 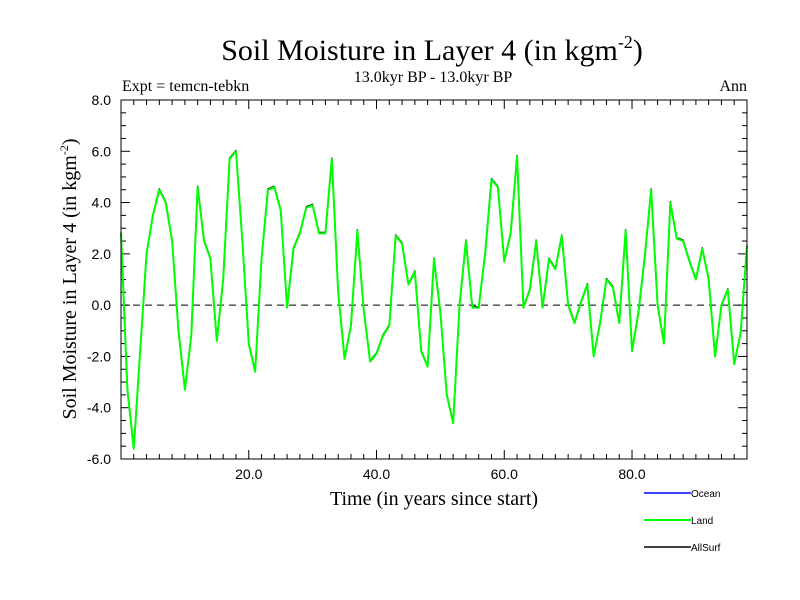 I want to click on legend-label-land: Land, so click(x=702, y=521).